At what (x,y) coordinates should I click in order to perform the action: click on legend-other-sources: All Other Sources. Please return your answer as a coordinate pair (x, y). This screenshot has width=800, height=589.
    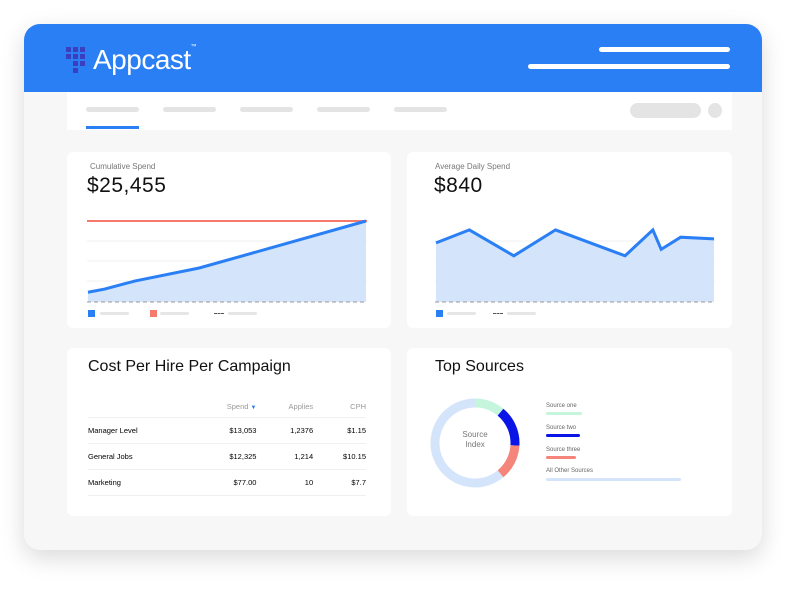
    Looking at the image, I should click on (570, 471).